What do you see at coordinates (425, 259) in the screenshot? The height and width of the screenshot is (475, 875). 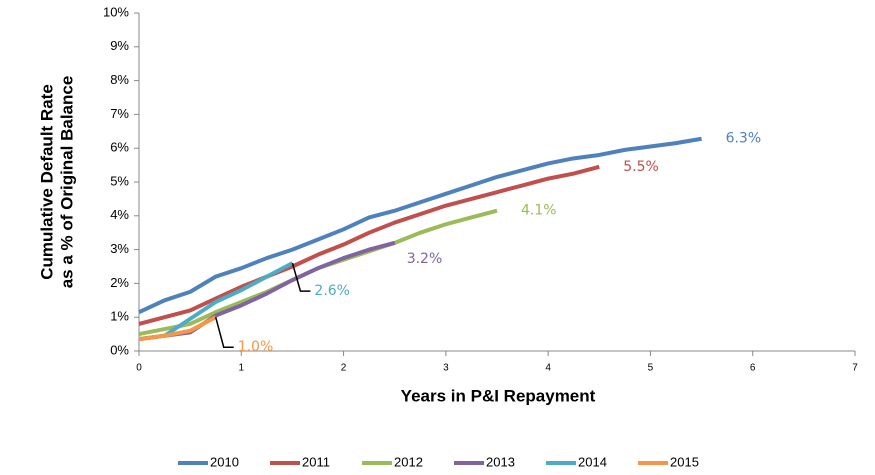 I see `data-label: 3.2%` at bounding box center [425, 259].